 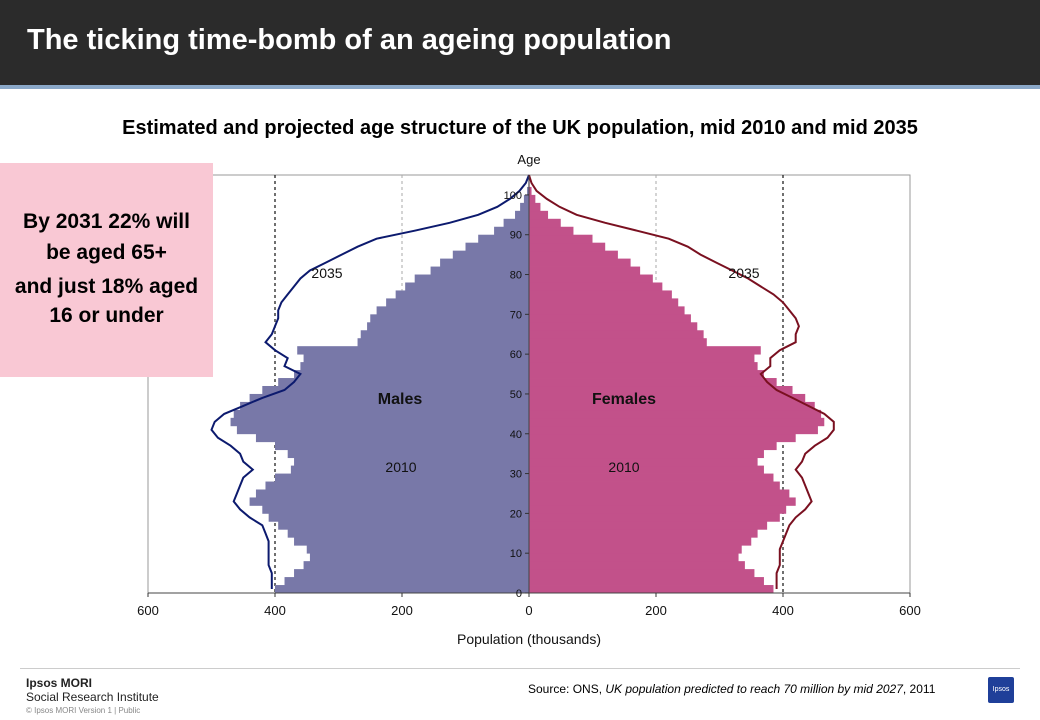 What do you see at coordinates (326, 273) in the screenshot?
I see `year-2035-left-label: 2035` at bounding box center [326, 273].